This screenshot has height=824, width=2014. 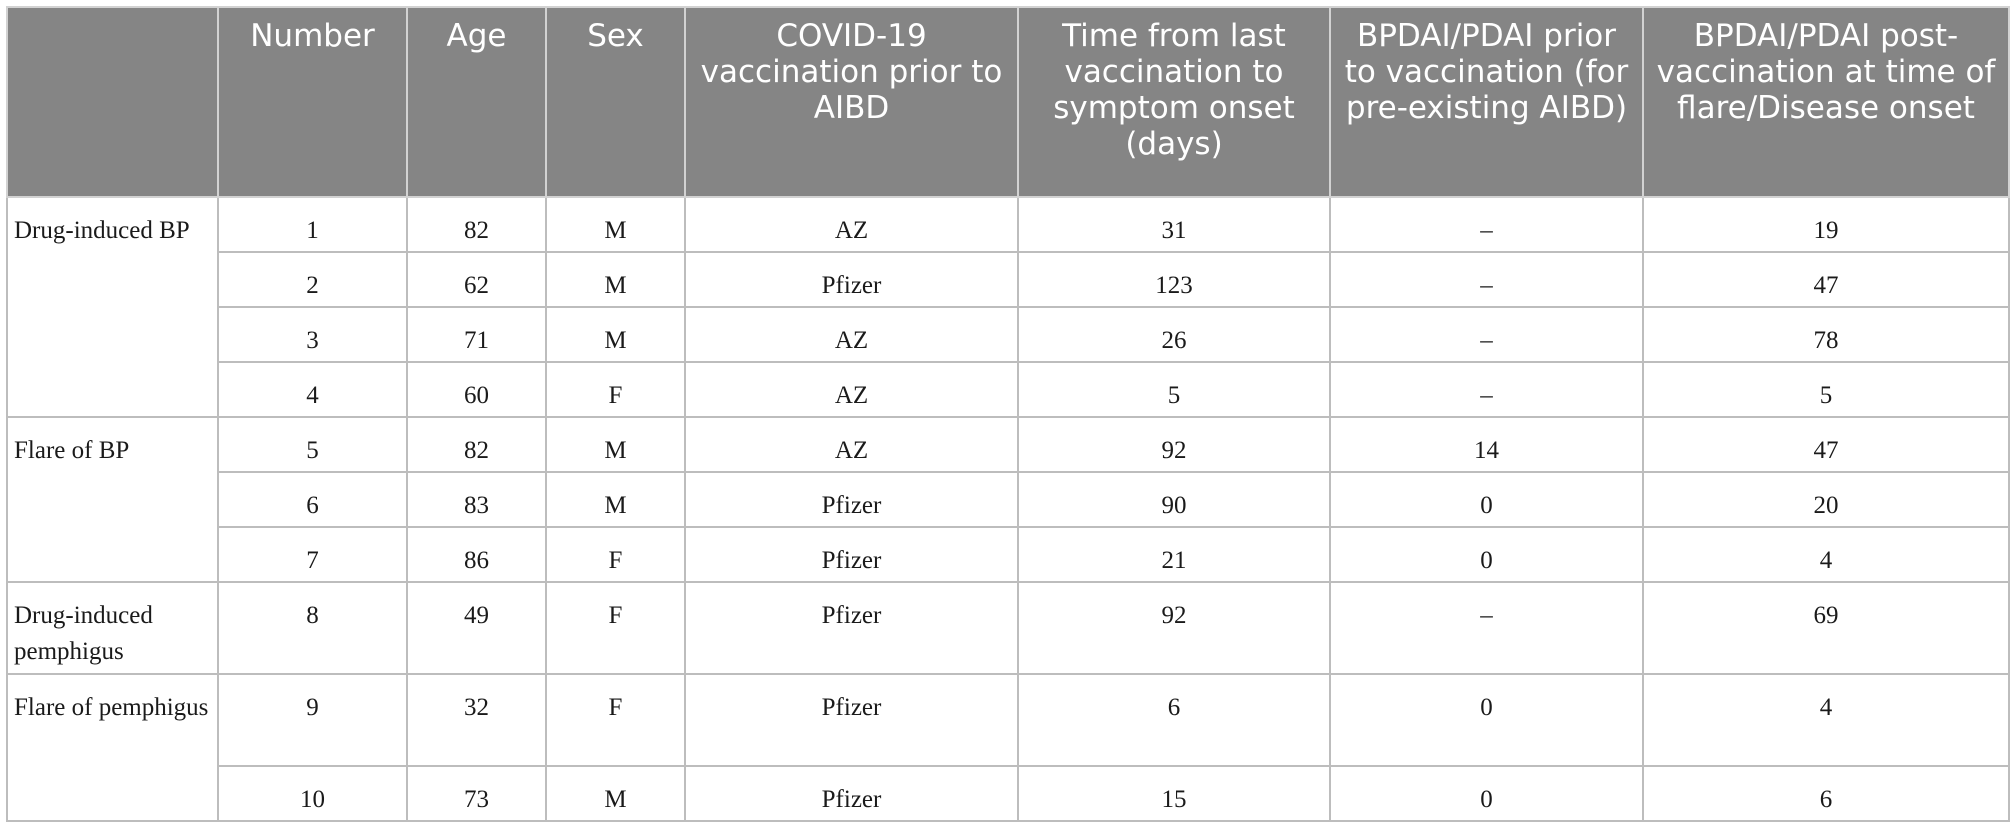 What do you see at coordinates (1174, 720) in the screenshot?
I see `cell-days: 6` at bounding box center [1174, 720].